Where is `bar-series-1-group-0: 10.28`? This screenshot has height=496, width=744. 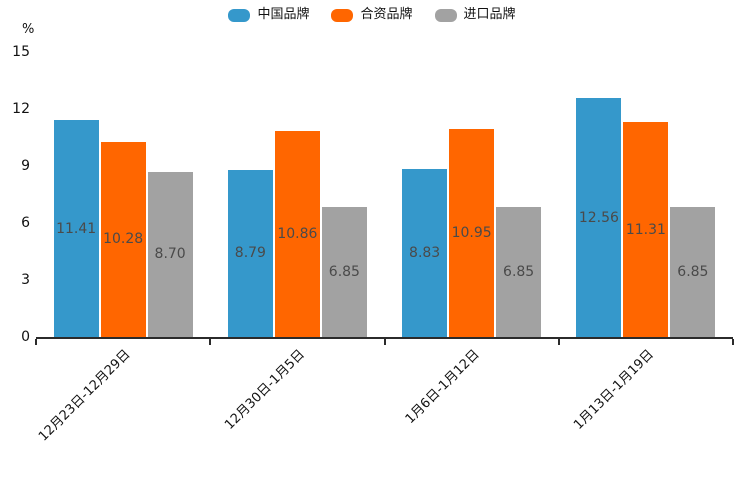 bar-series-1-group-0: 10.28 is located at coordinates (123, 239).